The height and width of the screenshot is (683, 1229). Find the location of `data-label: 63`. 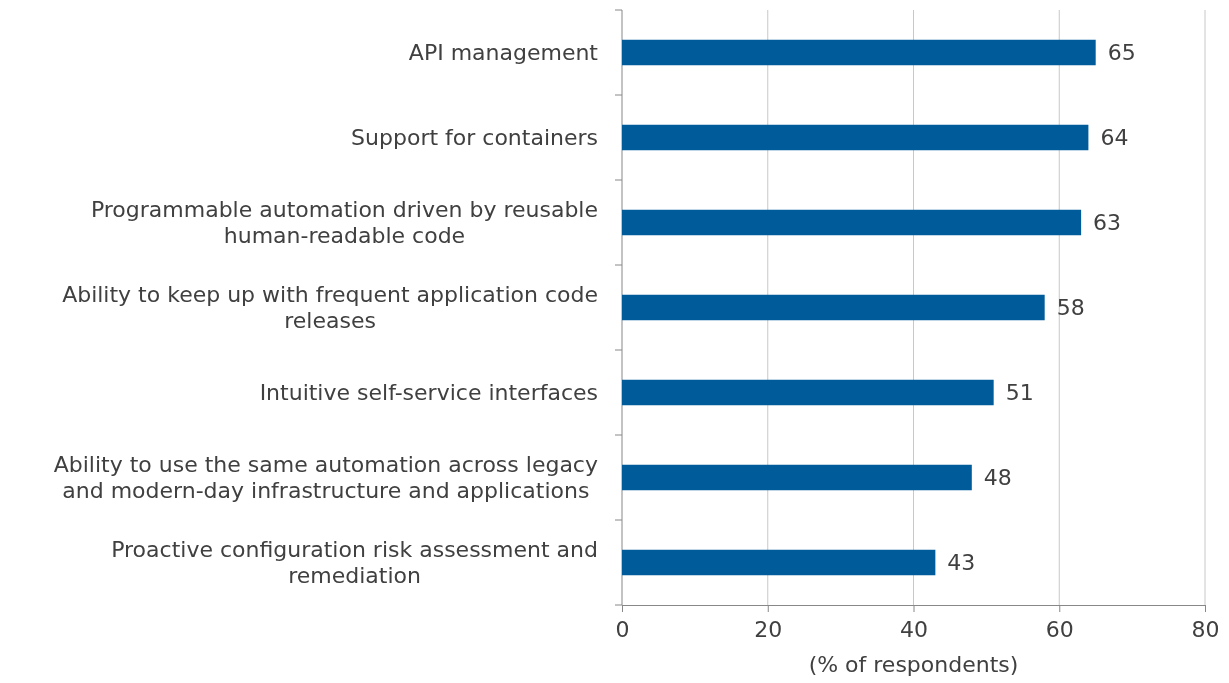

data-label: 63 is located at coordinates (1107, 223).